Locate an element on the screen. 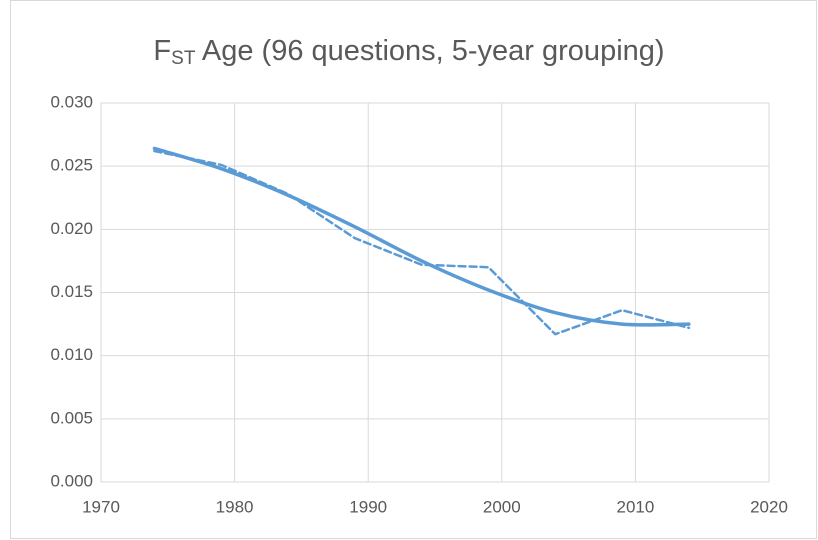 The image size is (818, 540). y-tick-label: 0.020 is located at coordinates (71, 228).